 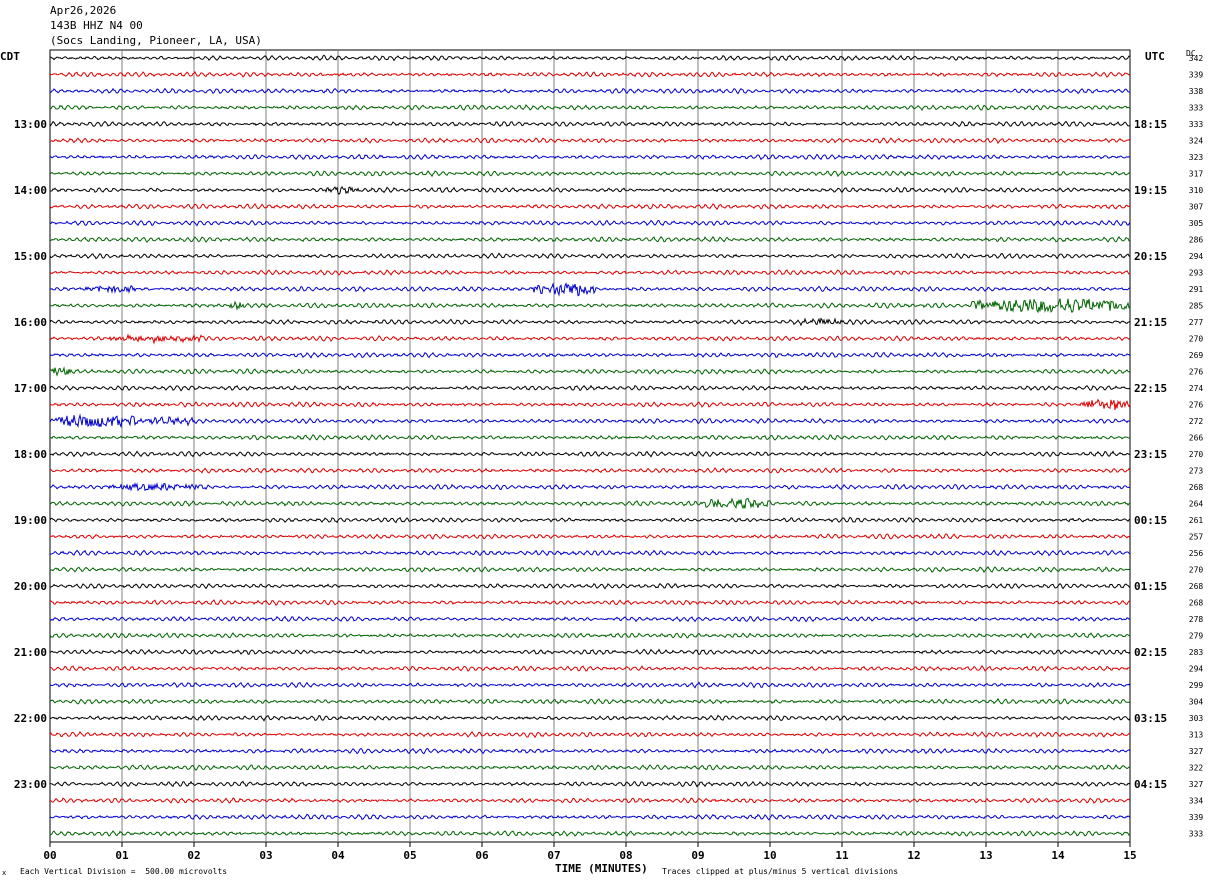 I want to click on right-hour-label: 03:15, so click(x=1150, y=718).